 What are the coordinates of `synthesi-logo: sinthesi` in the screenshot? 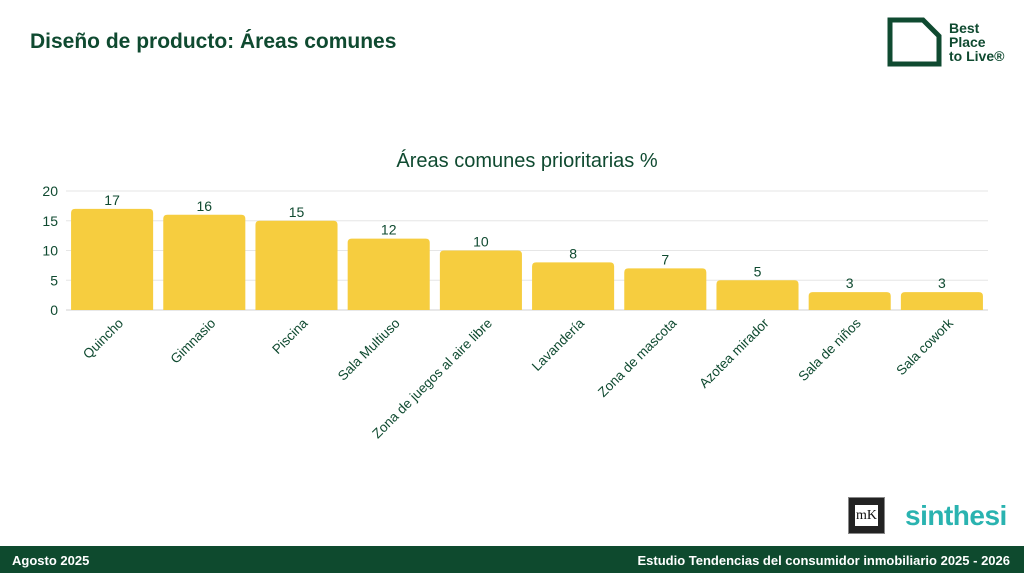 It's located at (956, 515).